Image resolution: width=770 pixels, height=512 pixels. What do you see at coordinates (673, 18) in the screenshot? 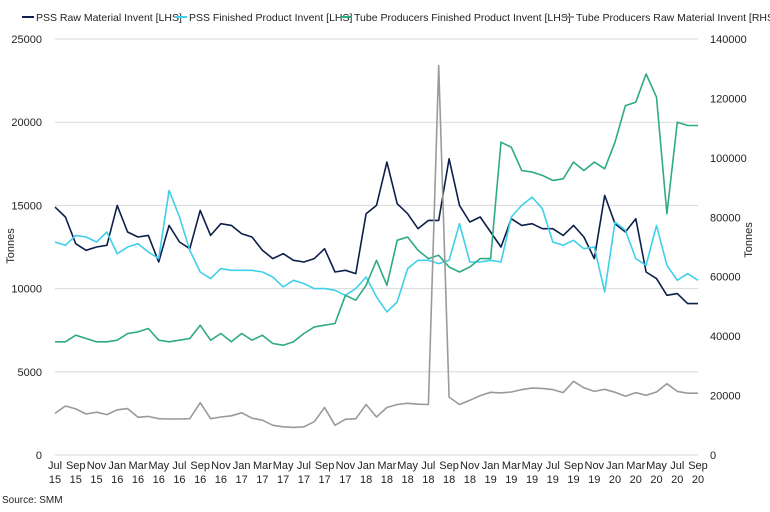
I see `legend-label: Tube Producers Raw Material Invent [RHS]` at bounding box center [673, 18].